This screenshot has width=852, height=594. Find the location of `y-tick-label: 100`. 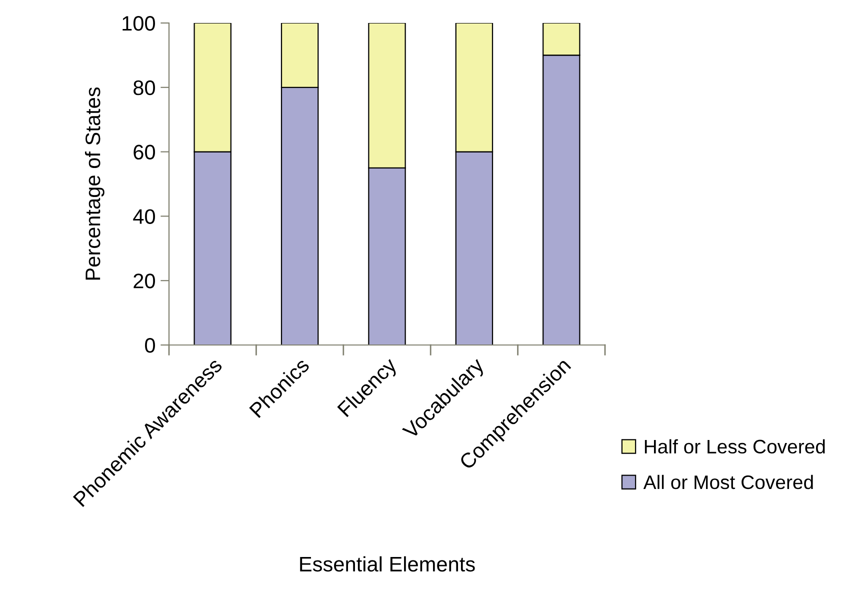

y-tick-label: 100 is located at coordinates (138, 23).